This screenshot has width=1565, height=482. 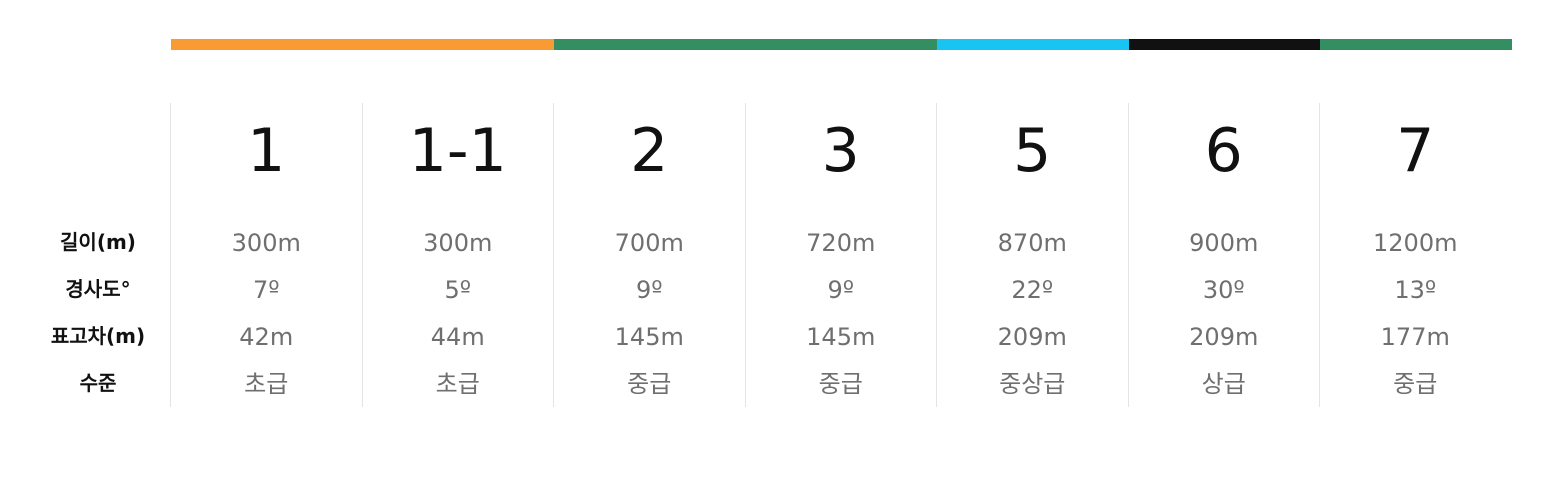 I want to click on row-label-elevation: 표고차(m), so click(x=98, y=336).